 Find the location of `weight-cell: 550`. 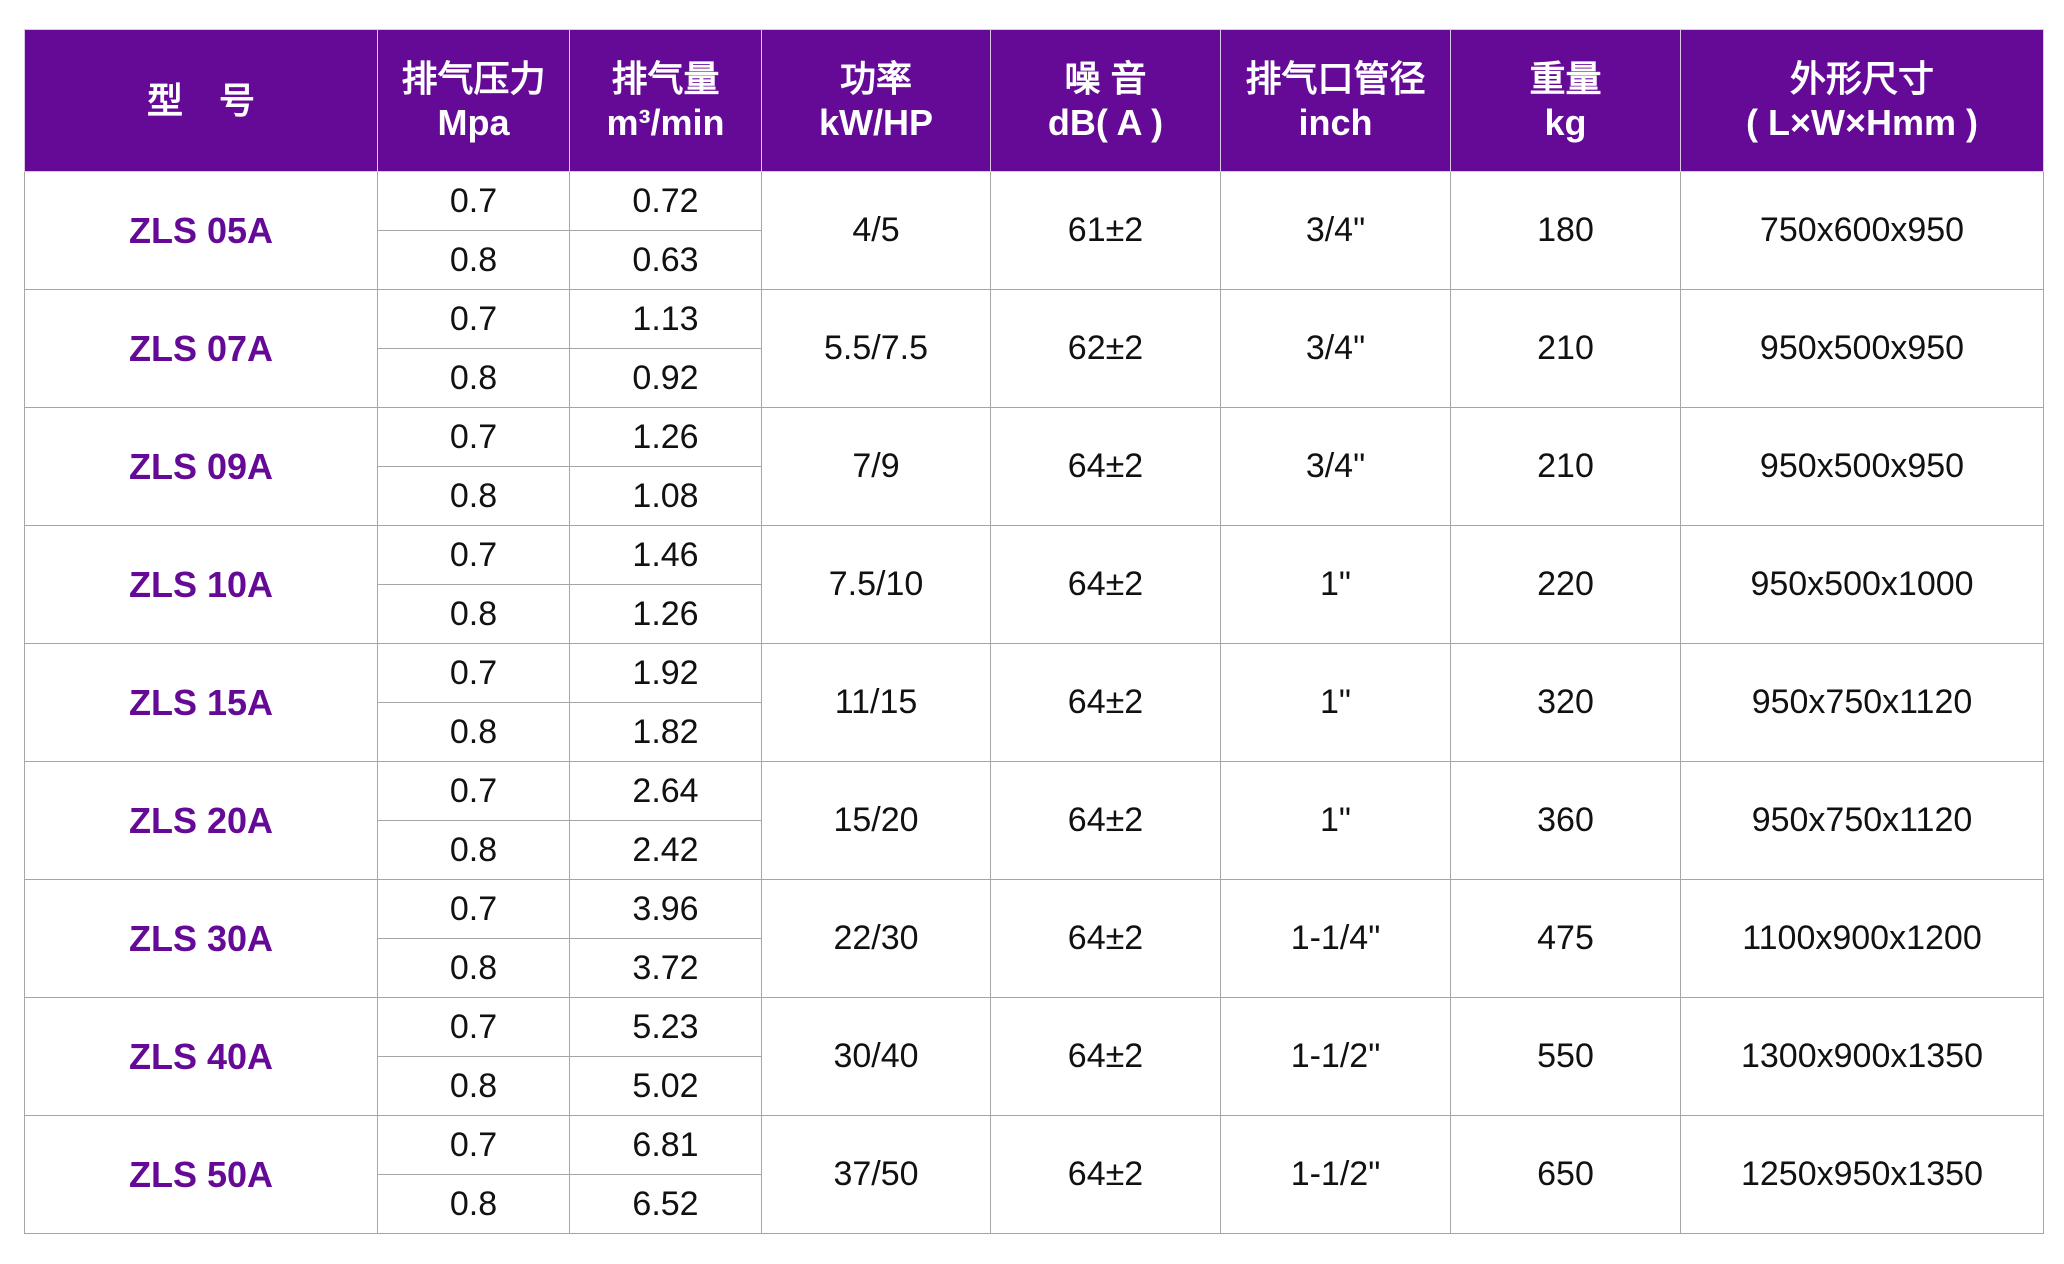

weight-cell: 550 is located at coordinates (1565, 1056).